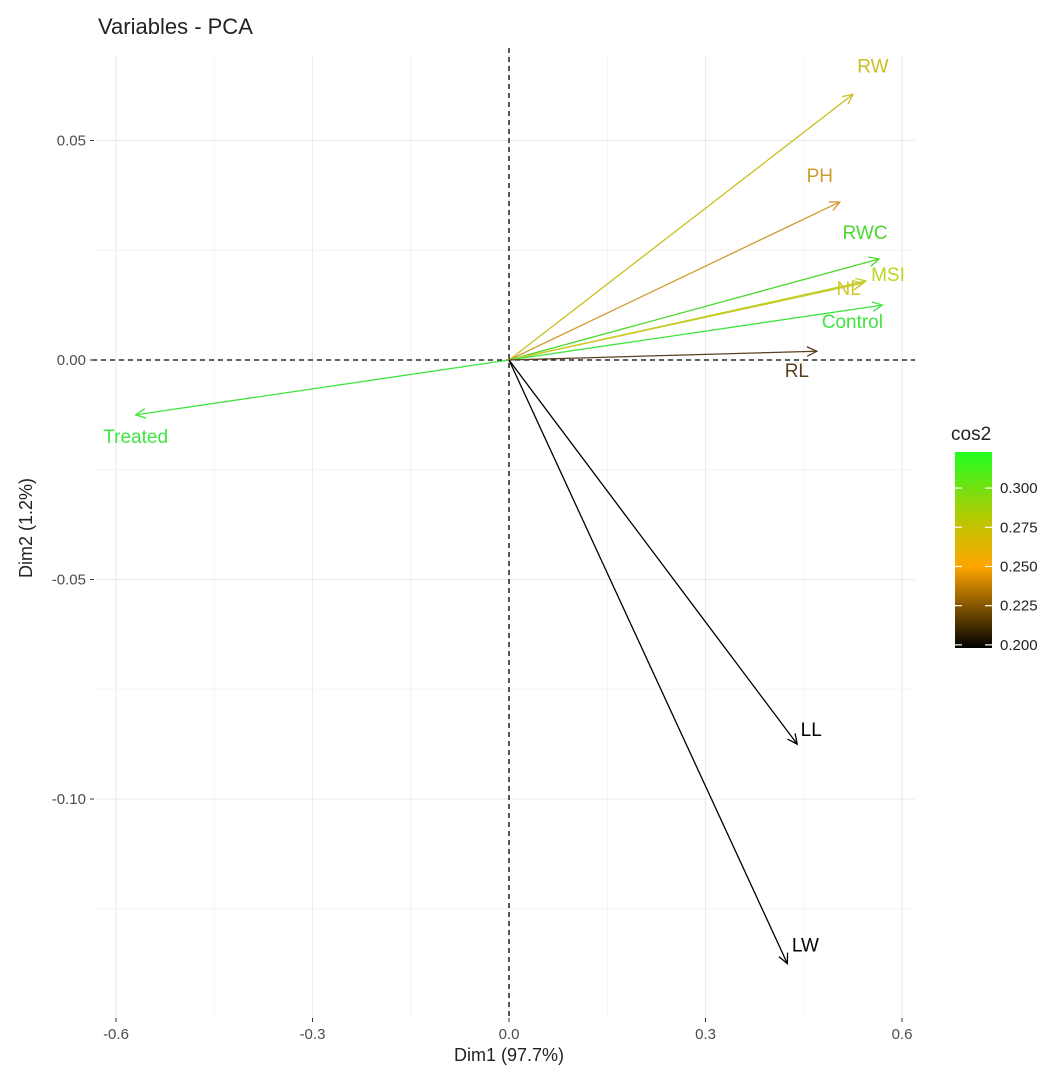 Image resolution: width=1060 pixels, height=1072 pixels. Describe the element at coordinates (705, 1034) in the screenshot. I see `x-tick-label: 0.3` at that location.